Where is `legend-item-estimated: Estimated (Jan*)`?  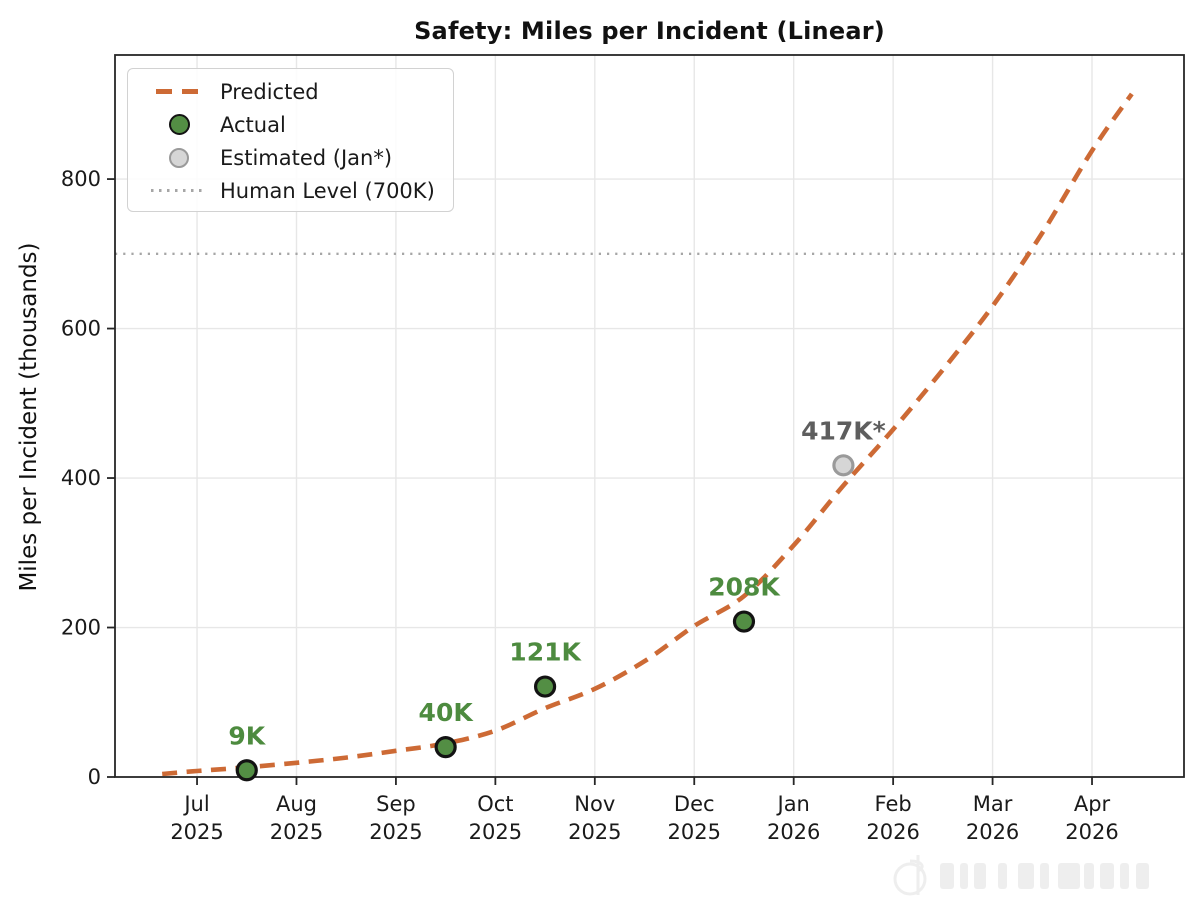
legend-item-estimated: Estimated (Jan*) is located at coordinates (295, 157).